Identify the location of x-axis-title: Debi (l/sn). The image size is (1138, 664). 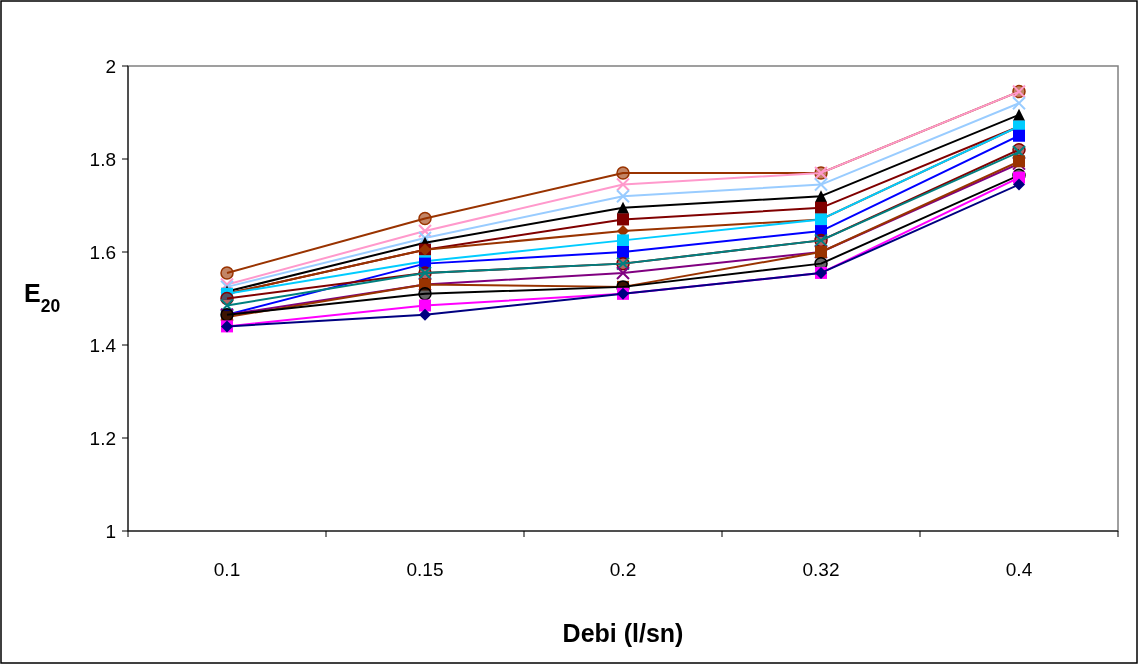
(623, 633).